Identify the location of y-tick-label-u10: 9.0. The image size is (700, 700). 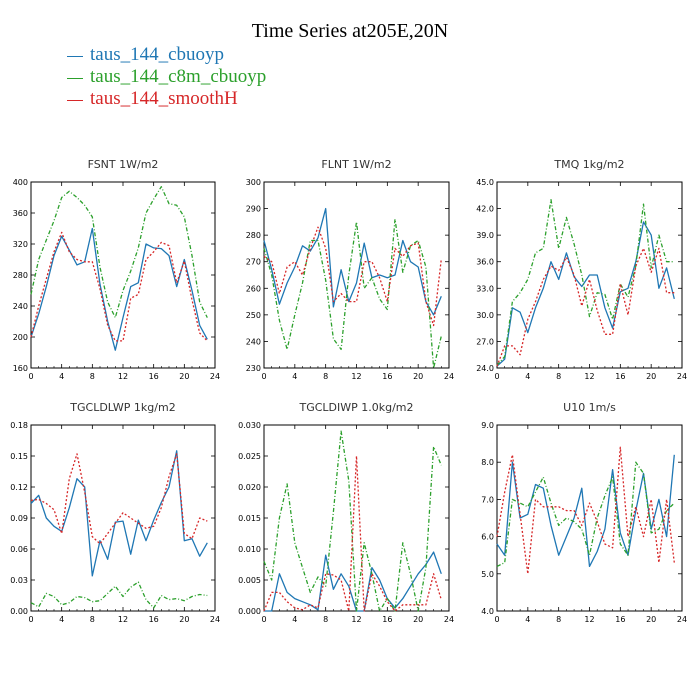
(487, 425).